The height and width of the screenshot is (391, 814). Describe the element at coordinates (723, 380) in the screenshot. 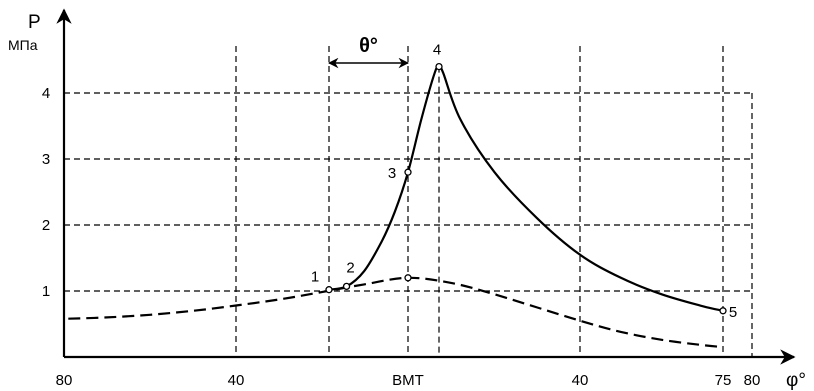

I see `x-tick-label: 75` at that location.